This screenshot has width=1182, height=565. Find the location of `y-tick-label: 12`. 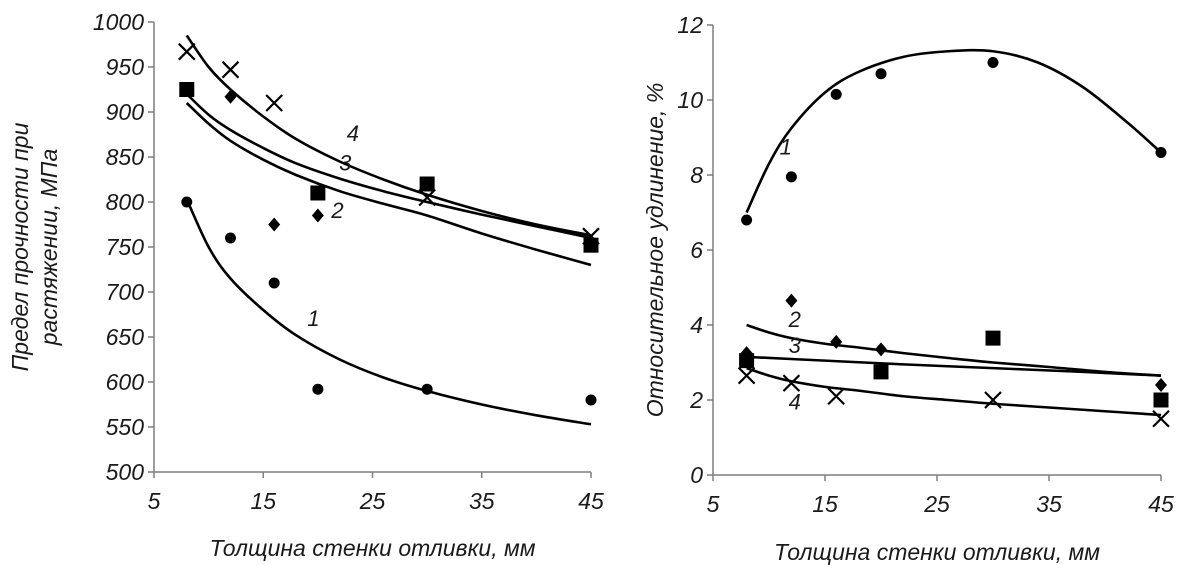

y-tick-label: 12 is located at coordinates (690, 25).